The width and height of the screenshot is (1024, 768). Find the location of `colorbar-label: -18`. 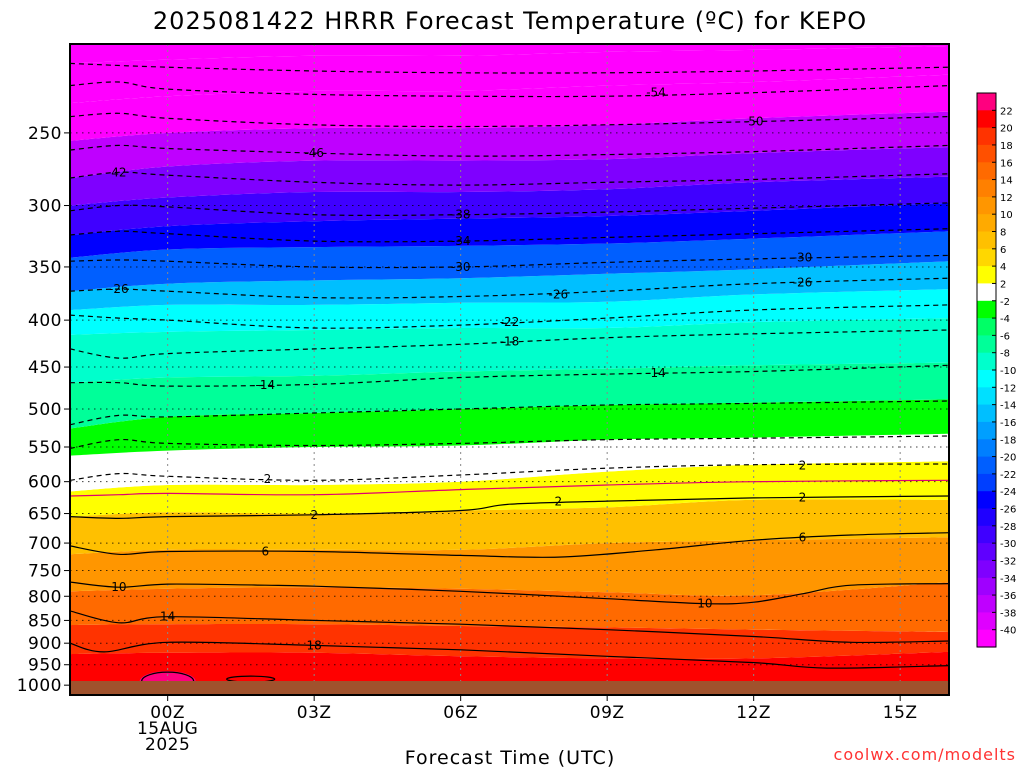

colorbar-label: -18 is located at coordinates (1008, 440).